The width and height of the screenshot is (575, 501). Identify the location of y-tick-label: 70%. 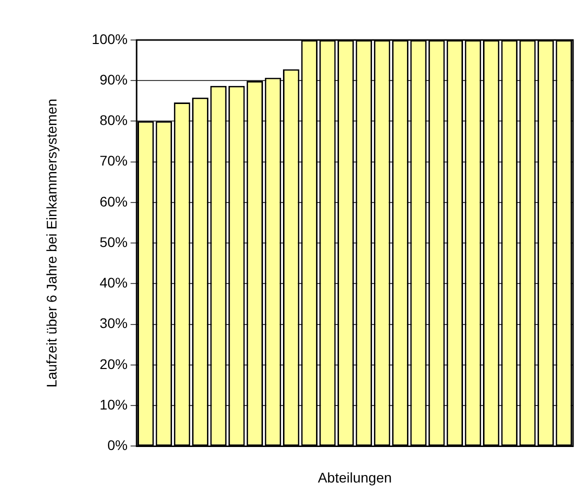
(114, 160).